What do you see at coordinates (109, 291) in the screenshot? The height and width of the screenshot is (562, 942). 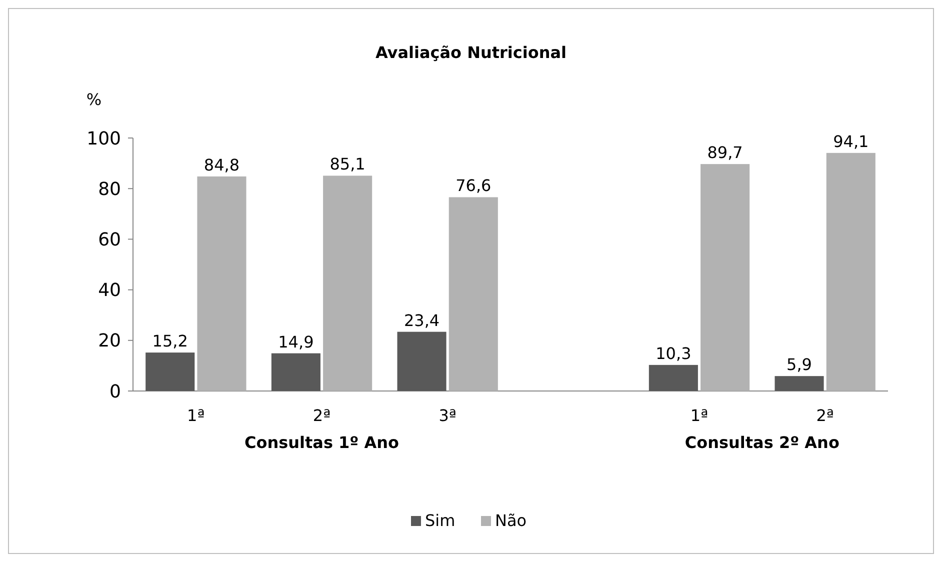 I see `y-tick-label: 40` at bounding box center [109, 291].